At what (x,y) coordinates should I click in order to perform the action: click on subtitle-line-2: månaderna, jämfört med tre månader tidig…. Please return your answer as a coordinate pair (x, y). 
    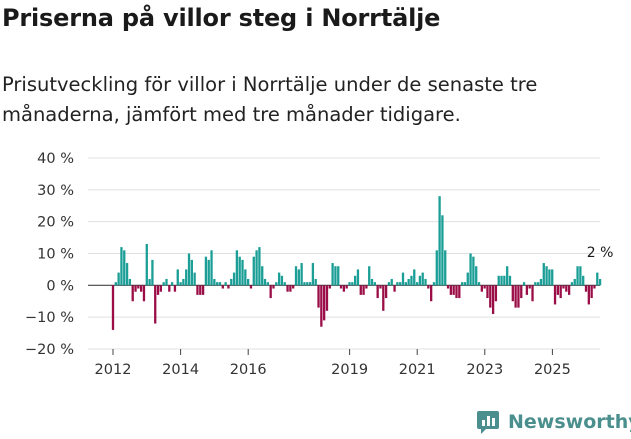
    Looking at the image, I should click on (231, 114).